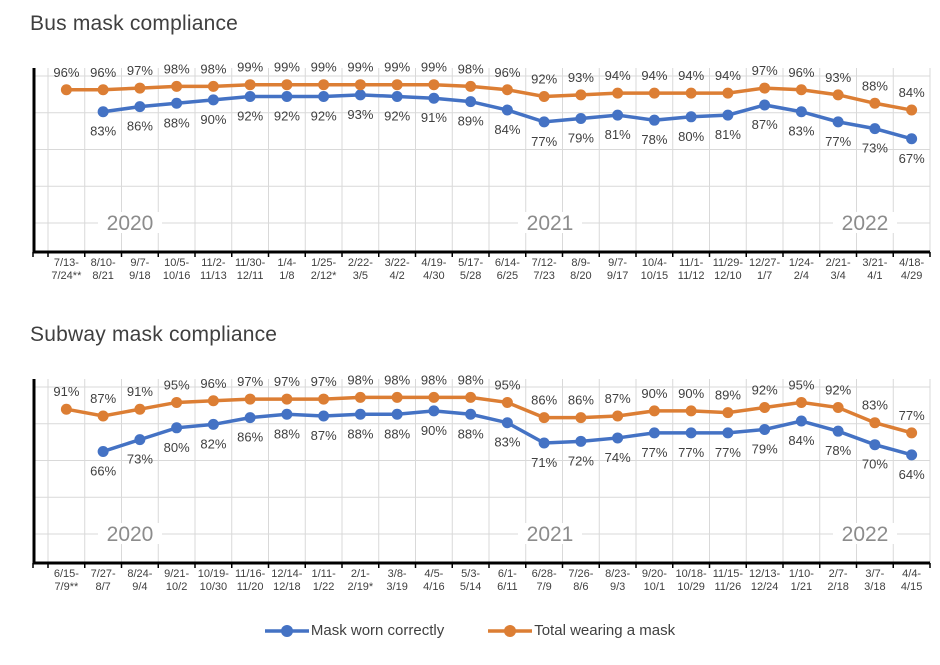 The image size is (940, 665). Describe the element at coordinates (134, 23) in the screenshot. I see `bus-chart-title: Bus mask compliance` at that location.